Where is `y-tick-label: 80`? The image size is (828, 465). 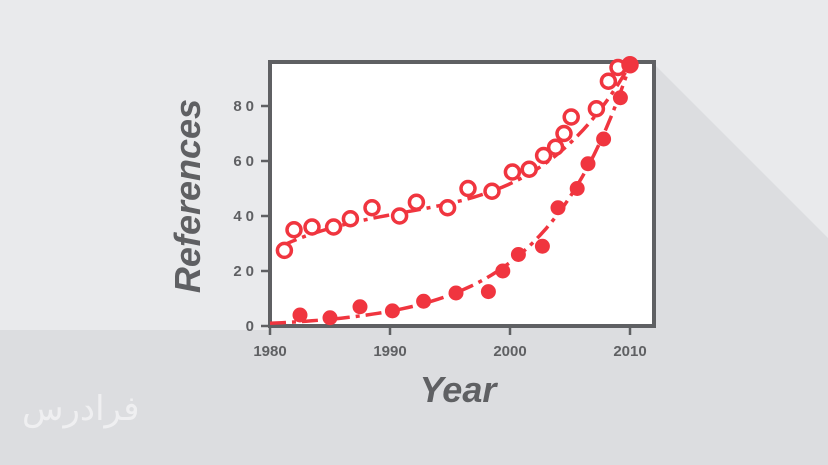 y-tick-label: 80 is located at coordinates (245, 106).